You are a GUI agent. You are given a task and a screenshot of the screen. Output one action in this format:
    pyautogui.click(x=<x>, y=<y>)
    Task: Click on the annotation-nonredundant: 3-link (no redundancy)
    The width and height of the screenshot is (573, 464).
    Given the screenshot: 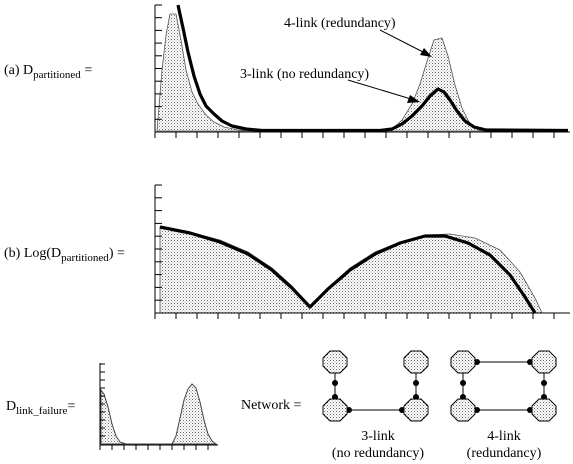 What is the action you would take?
    pyautogui.click(x=305, y=74)
    